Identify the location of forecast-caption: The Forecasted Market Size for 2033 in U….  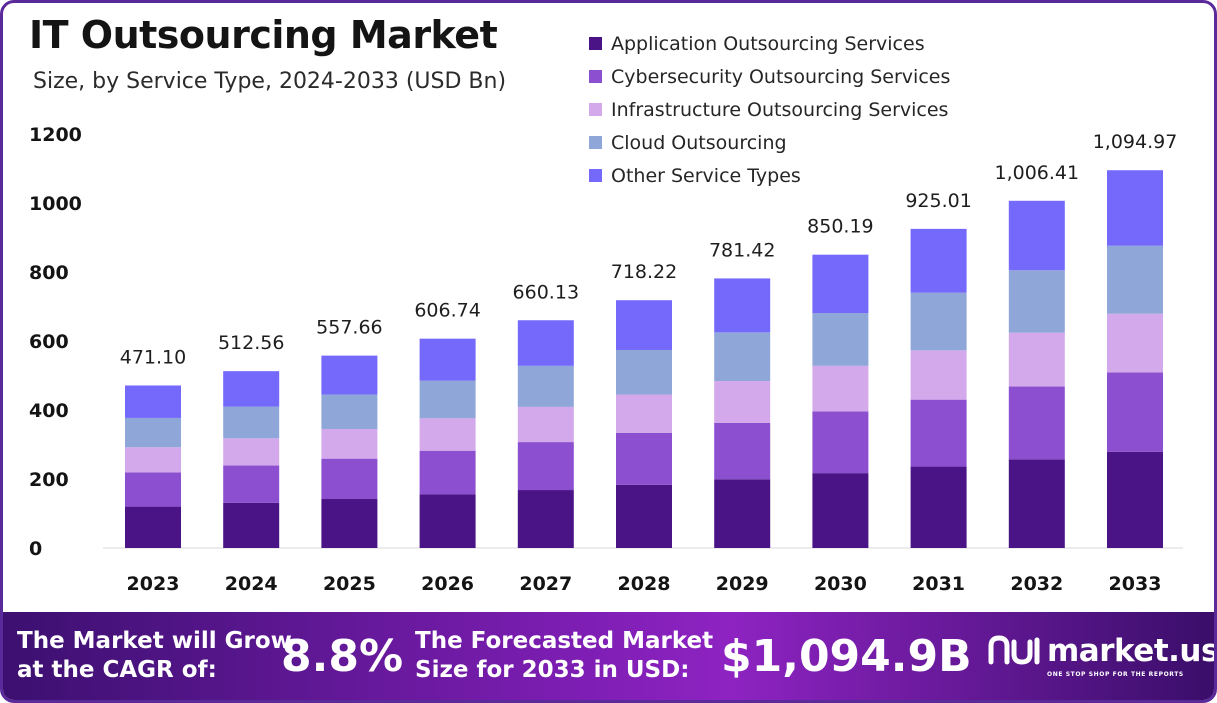
(564, 656).